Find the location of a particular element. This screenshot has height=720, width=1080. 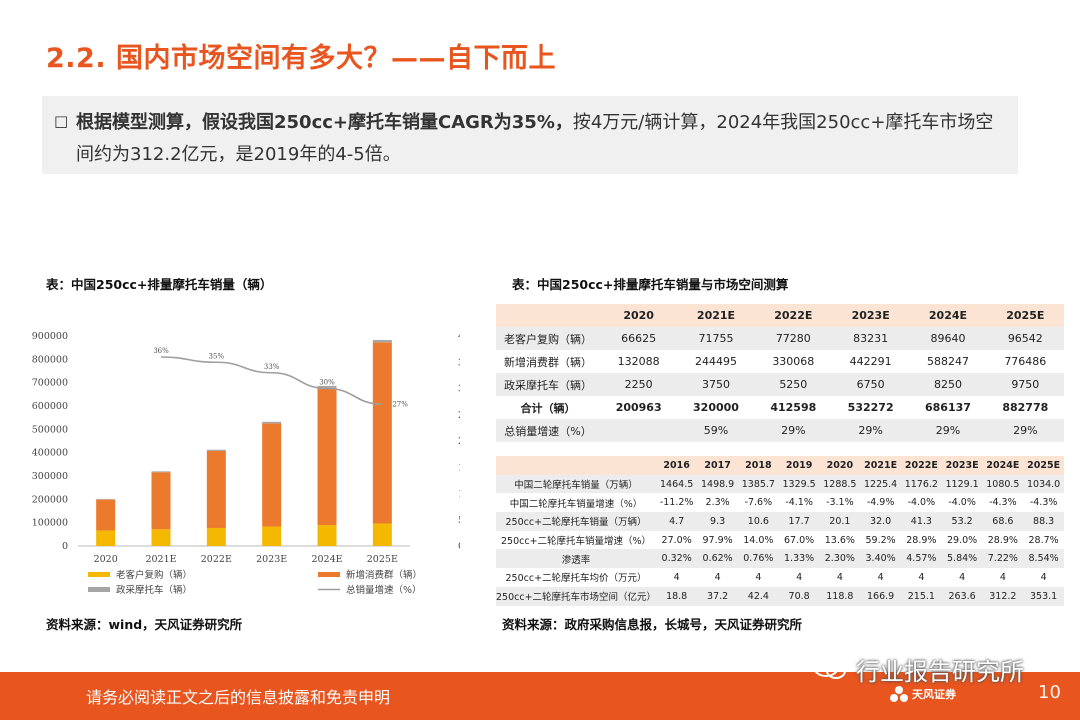

market-cell: 41.3 is located at coordinates (921, 521).